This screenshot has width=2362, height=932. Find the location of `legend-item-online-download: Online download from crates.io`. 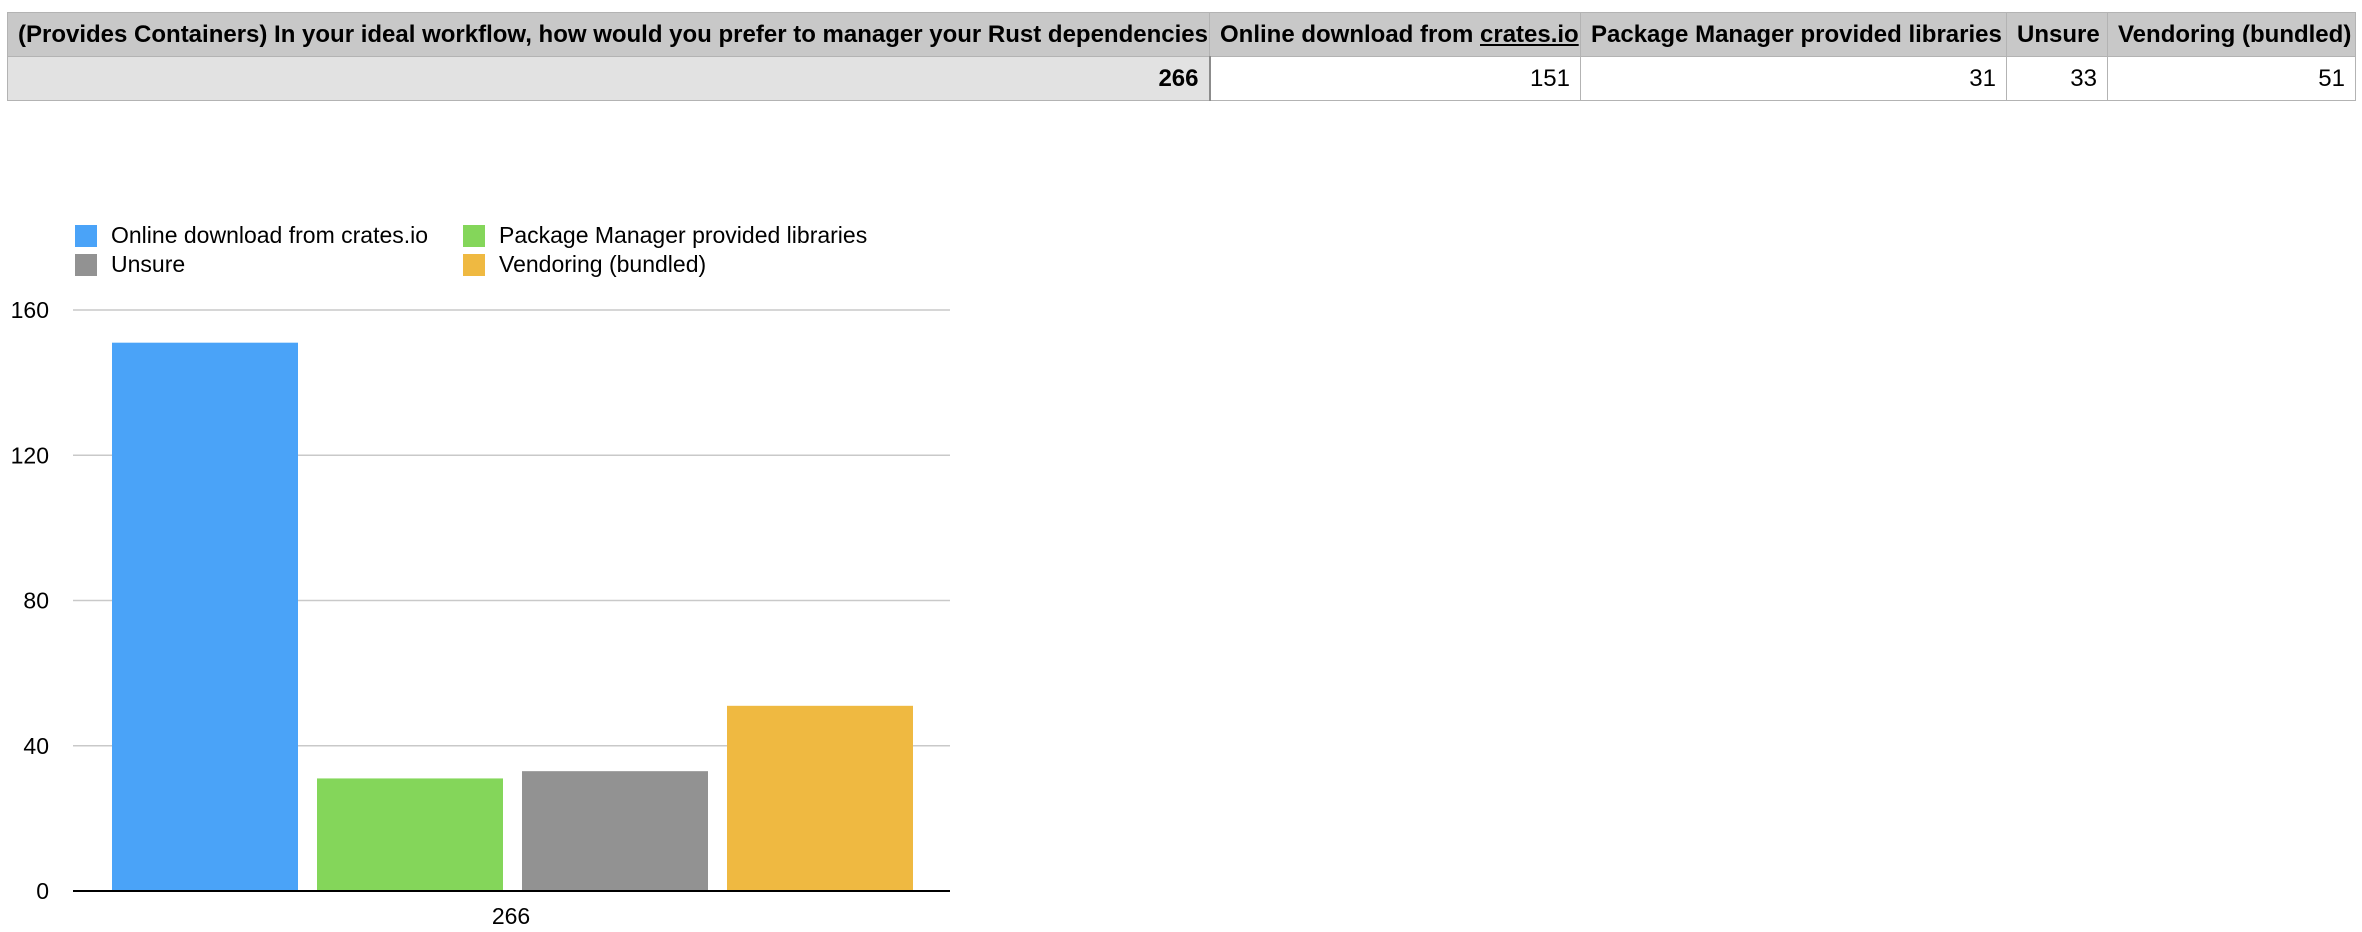

legend-item-online-download: Online download from crates.io is located at coordinates (269, 235).